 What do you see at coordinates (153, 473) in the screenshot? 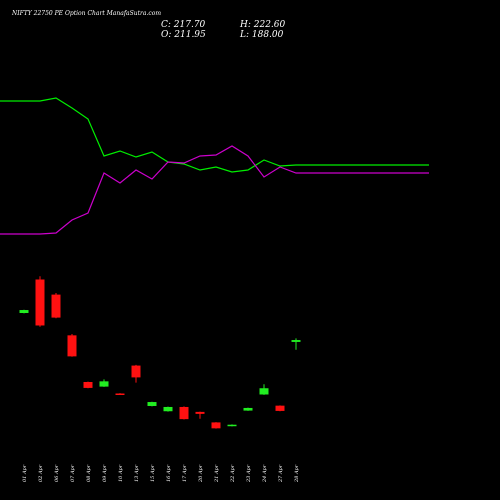
I see `x-tick-label: 15 Apr` at bounding box center [153, 473].